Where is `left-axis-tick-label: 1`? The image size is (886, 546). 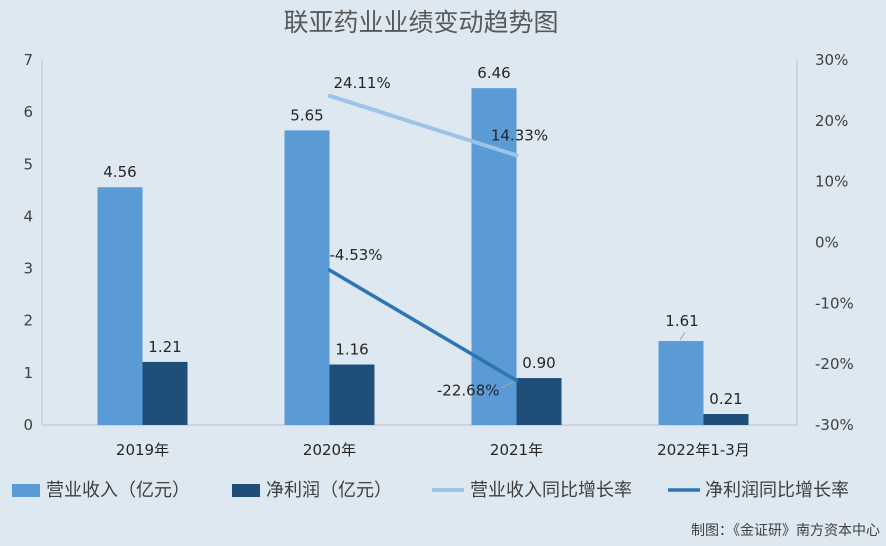
left-axis-tick-label: 1 is located at coordinates (28, 373).